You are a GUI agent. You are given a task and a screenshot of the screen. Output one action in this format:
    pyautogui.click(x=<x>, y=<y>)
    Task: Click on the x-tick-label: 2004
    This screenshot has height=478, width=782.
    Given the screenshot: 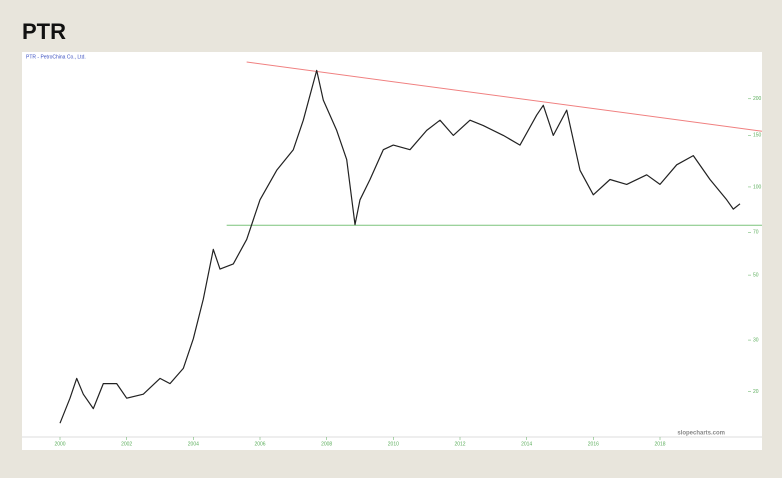 What is the action you would take?
    pyautogui.click(x=193, y=444)
    